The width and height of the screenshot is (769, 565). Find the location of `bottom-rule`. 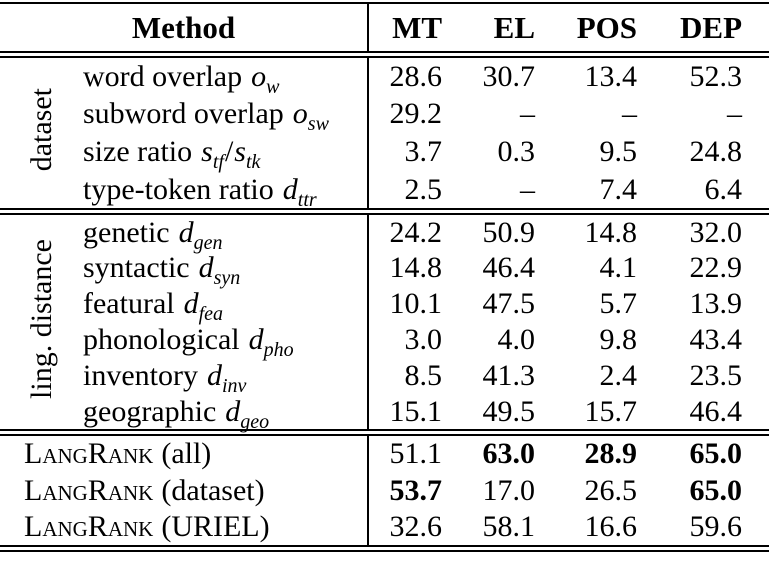

bottom-rule is located at coordinates (384, 548).